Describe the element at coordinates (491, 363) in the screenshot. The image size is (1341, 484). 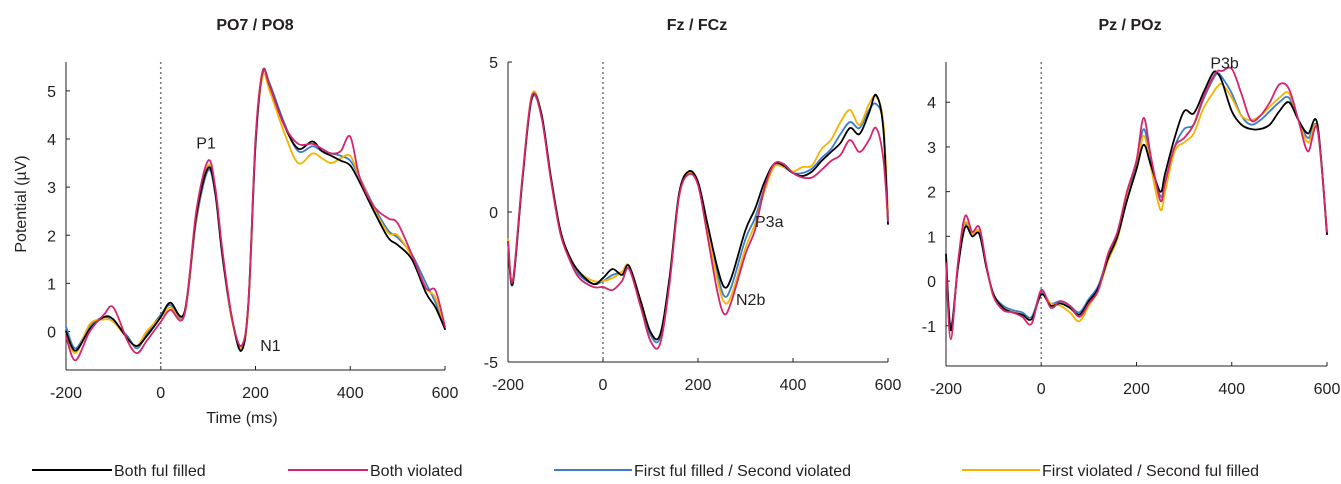
I see `y-tick-label: -5` at that location.